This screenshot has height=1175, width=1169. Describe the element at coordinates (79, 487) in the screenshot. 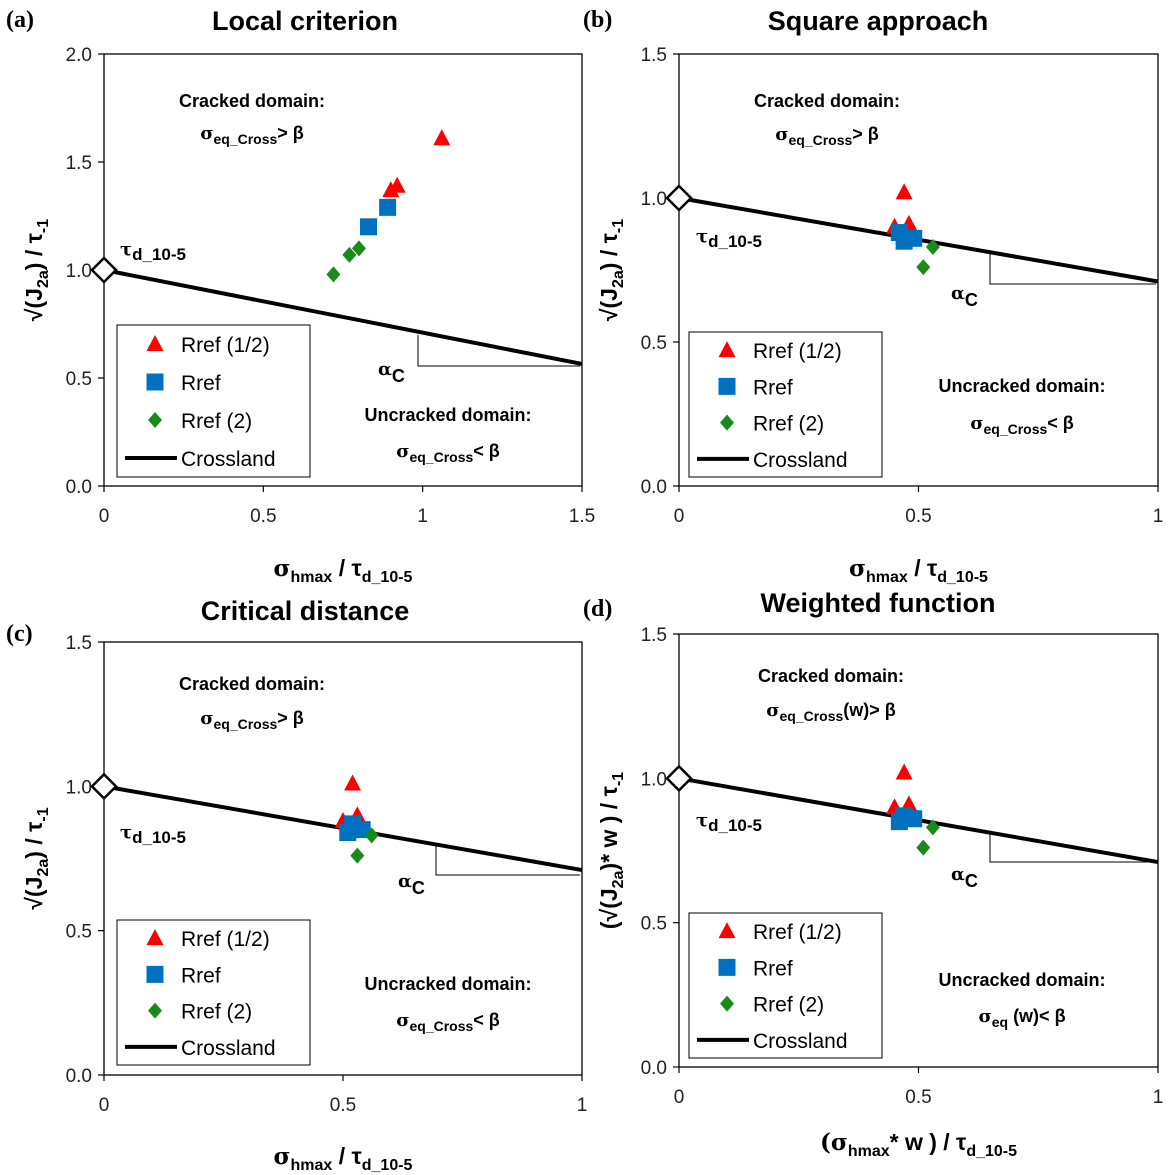

I see `y-tick-label: 0.0` at that location.